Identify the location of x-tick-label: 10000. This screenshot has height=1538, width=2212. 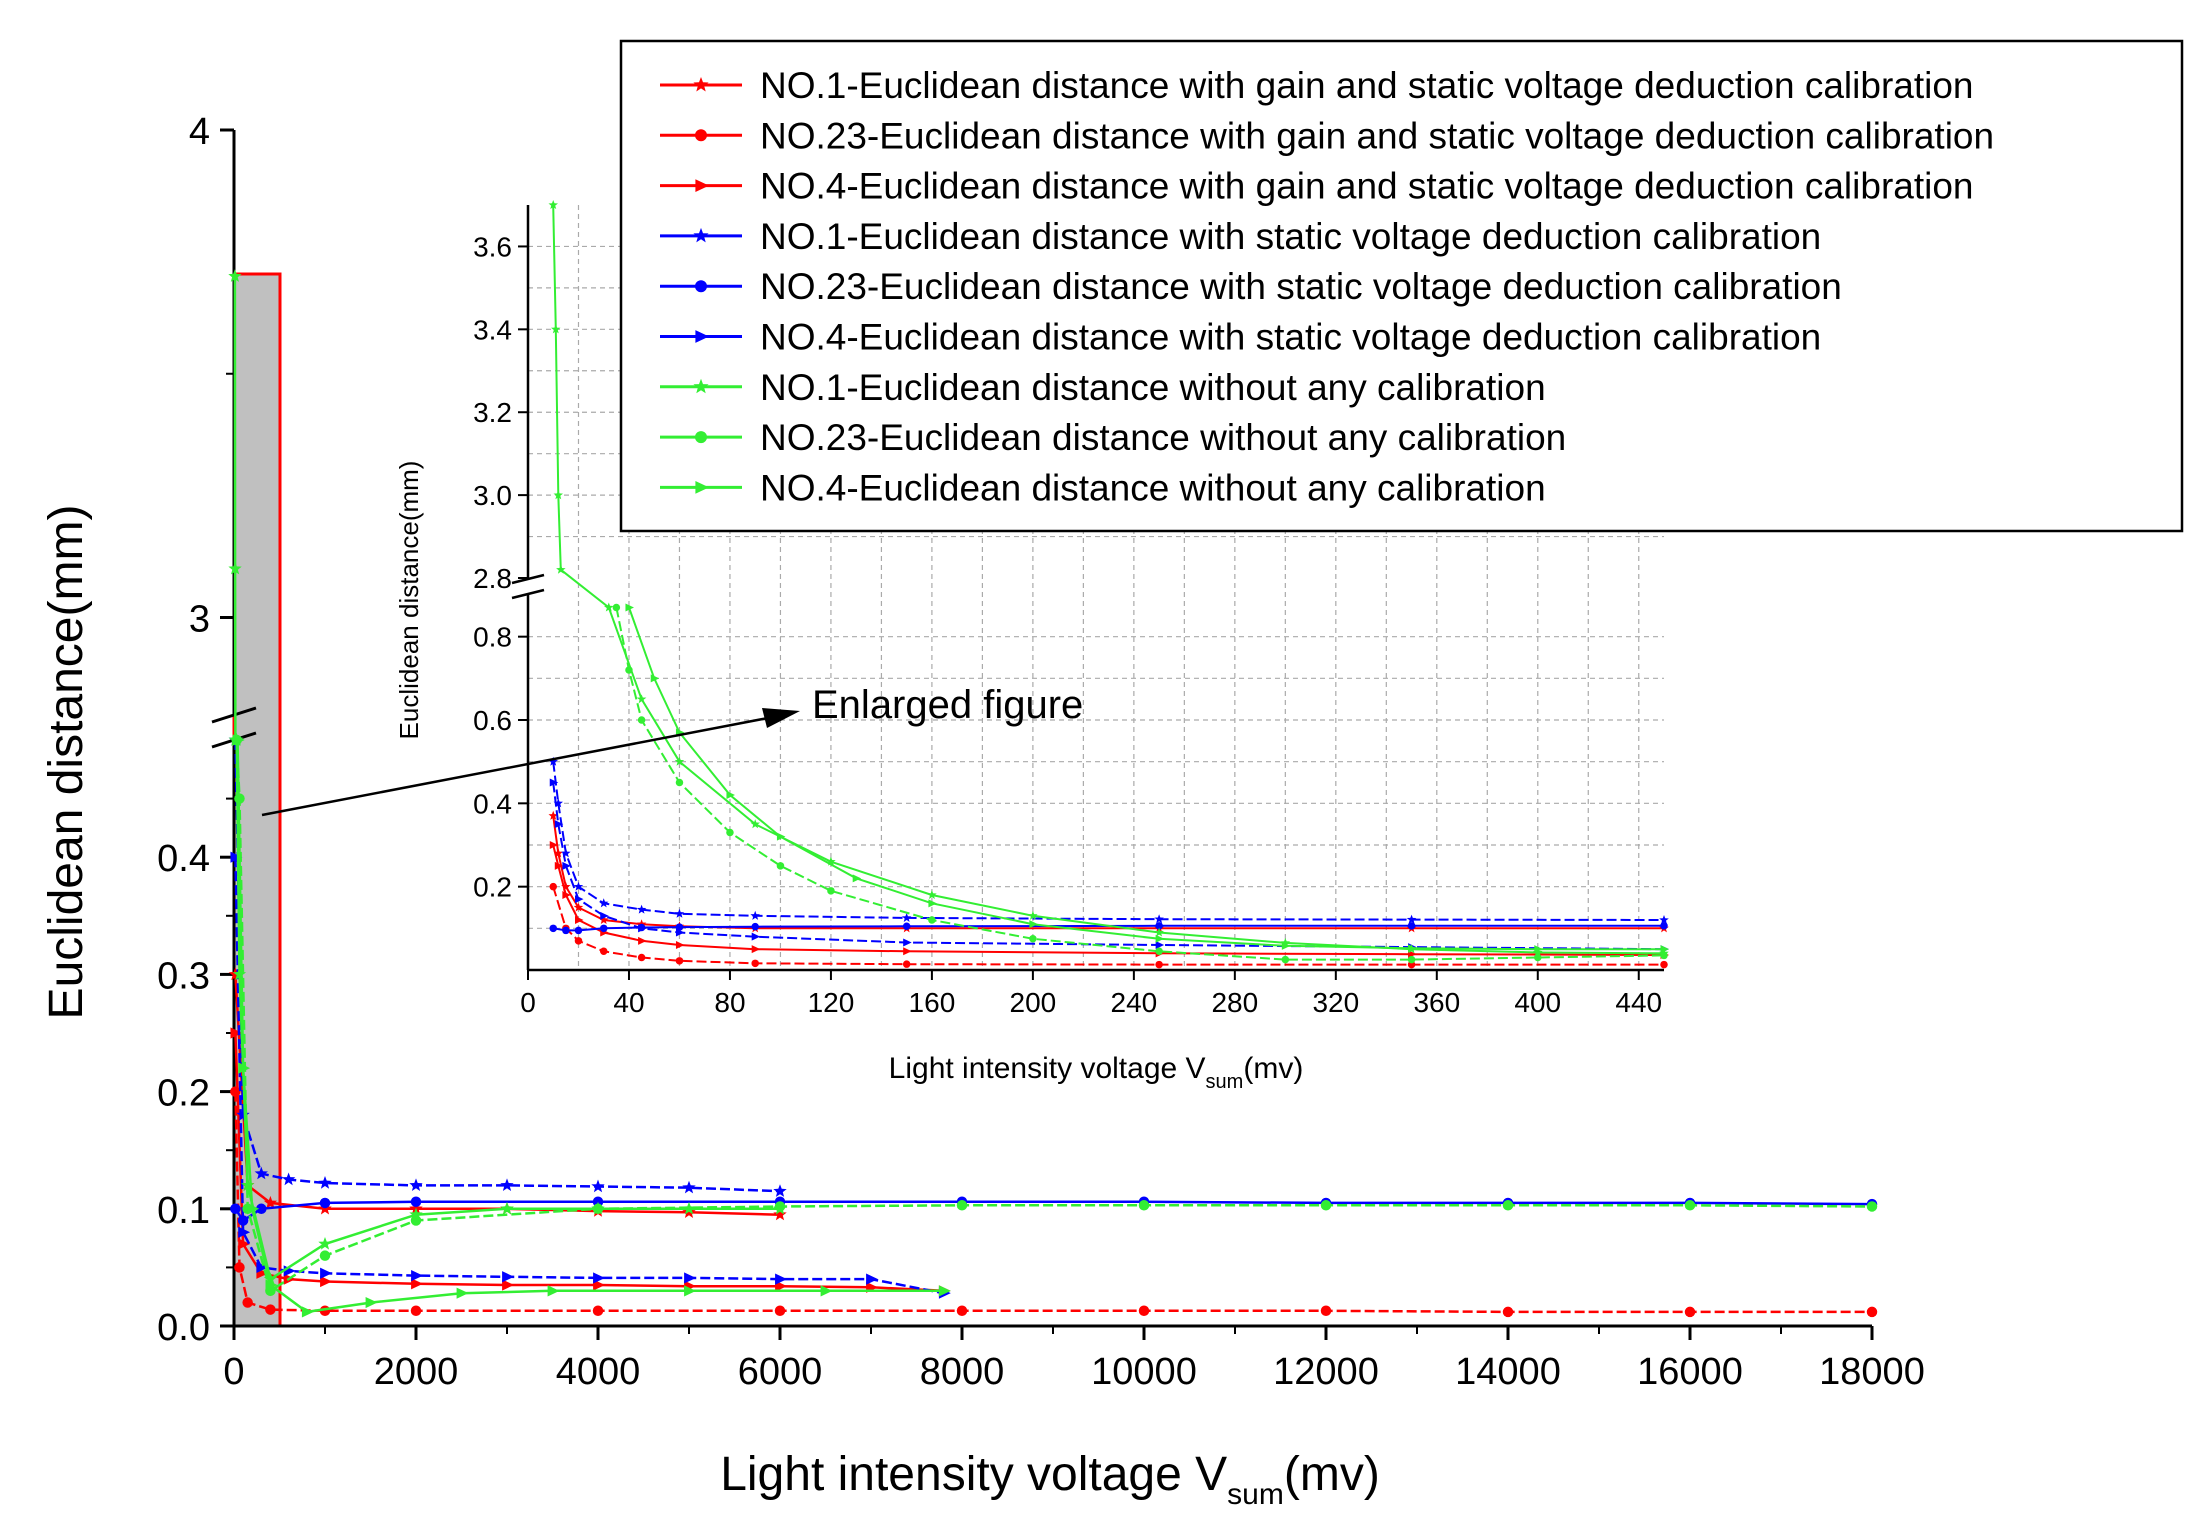
(1144, 1372).